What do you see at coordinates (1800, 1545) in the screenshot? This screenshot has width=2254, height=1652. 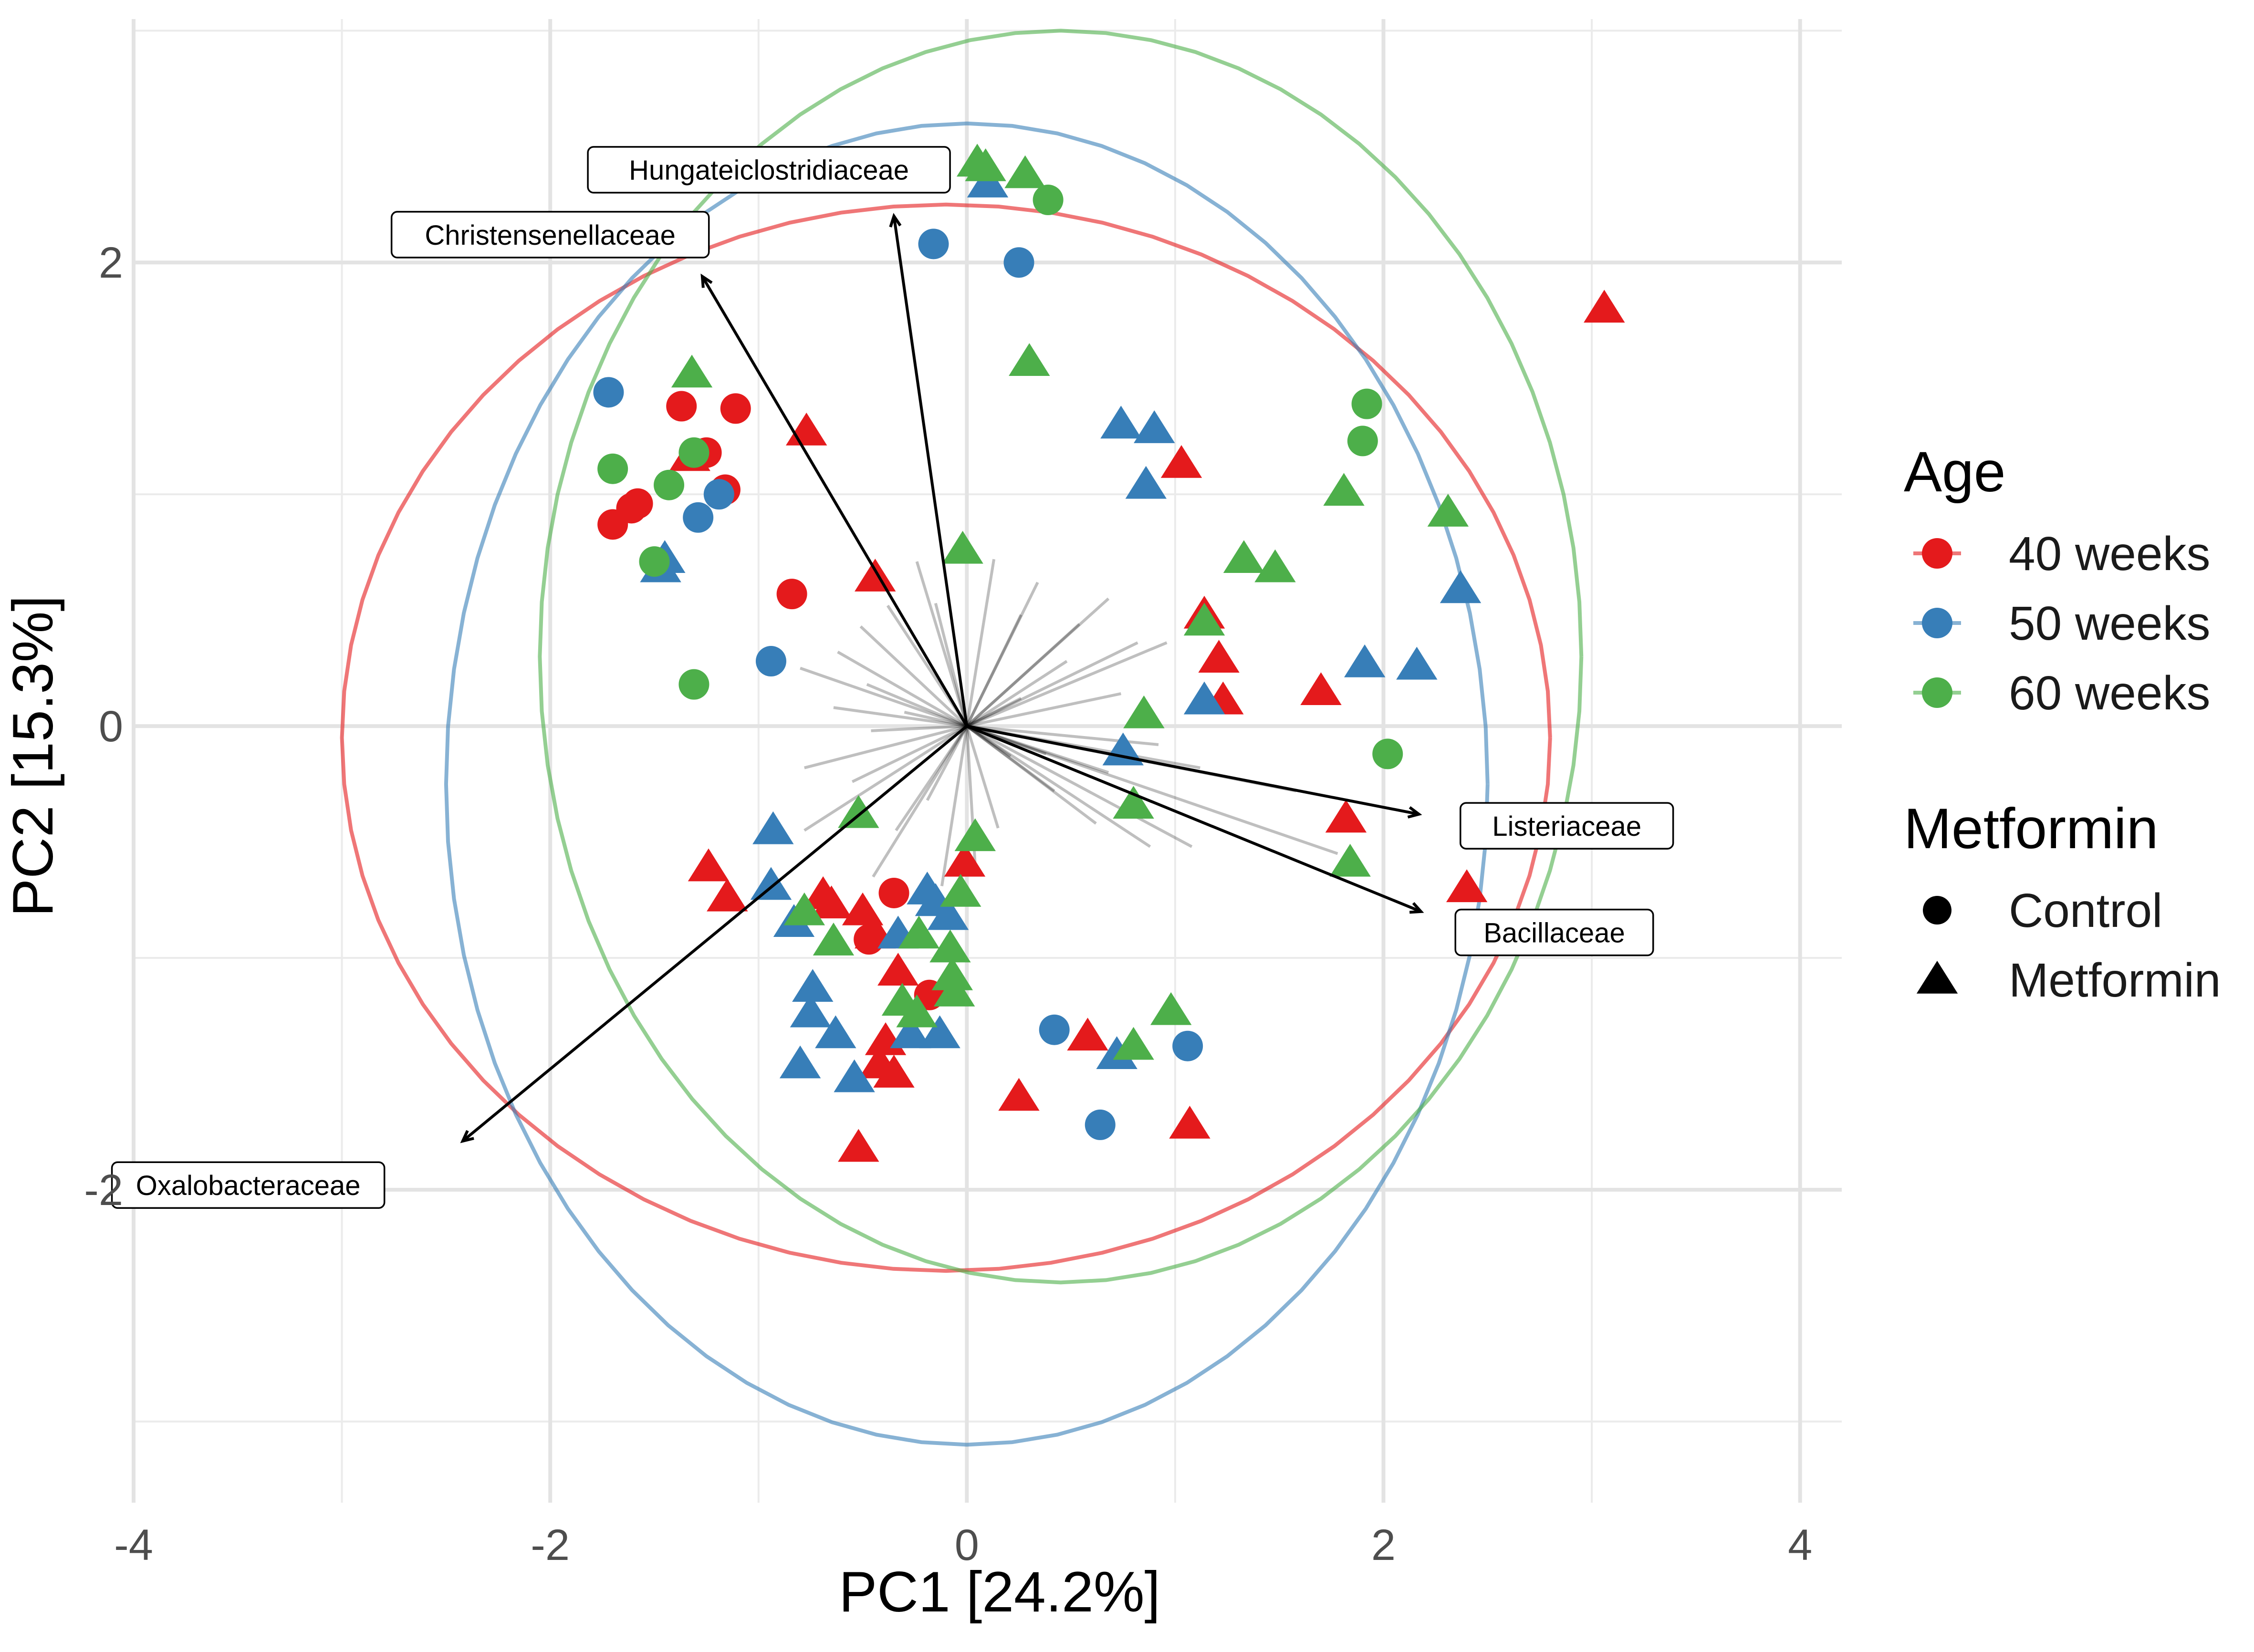 I see `x-tick-label: 4` at bounding box center [1800, 1545].